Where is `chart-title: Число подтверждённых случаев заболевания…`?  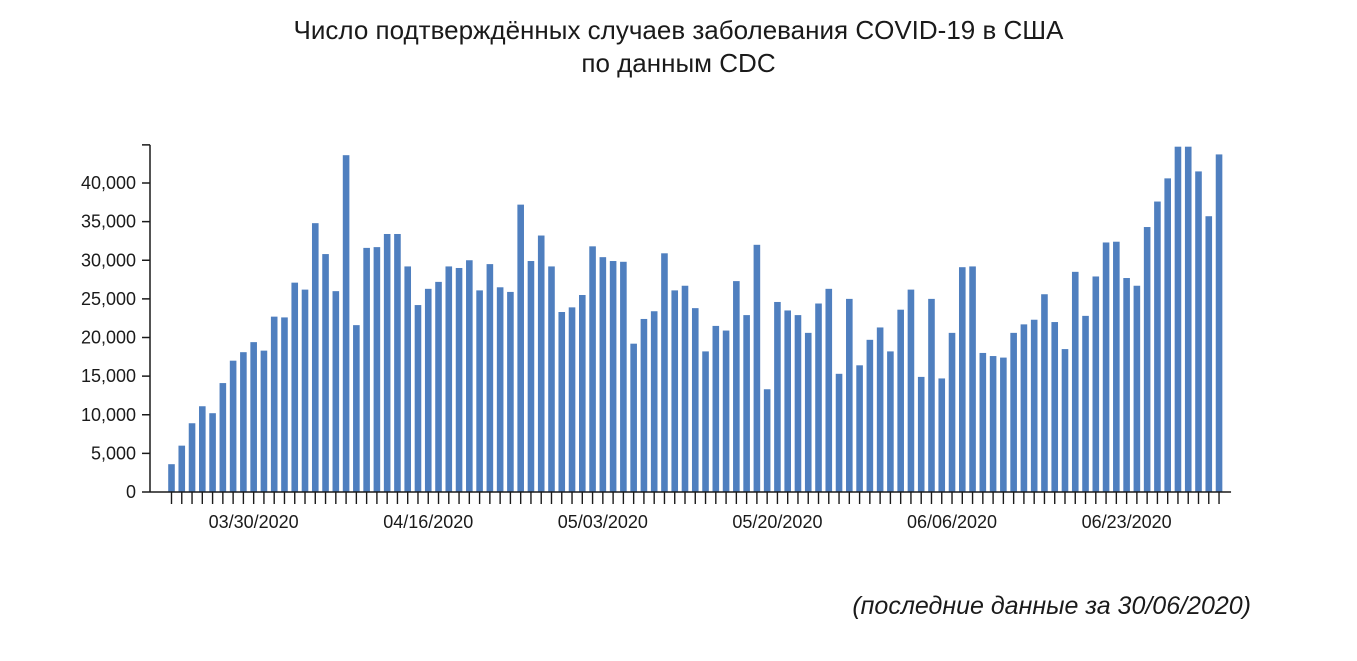 chart-title: Число подтверждённых случаев заболевания… is located at coordinates (678, 47).